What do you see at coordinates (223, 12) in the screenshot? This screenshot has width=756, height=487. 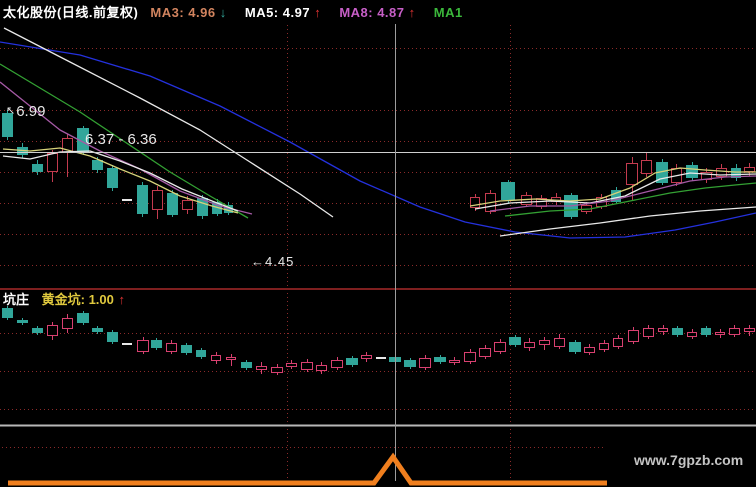 I see `ma3-down-arrow-icon: ↓` at bounding box center [223, 12].